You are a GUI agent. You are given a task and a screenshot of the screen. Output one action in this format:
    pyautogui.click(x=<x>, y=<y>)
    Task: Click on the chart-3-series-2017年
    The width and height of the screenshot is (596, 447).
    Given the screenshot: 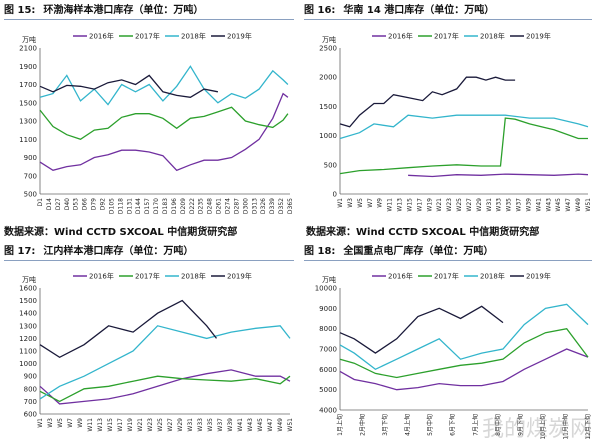 What is the action you would take?
    pyautogui.click(x=464, y=353)
    